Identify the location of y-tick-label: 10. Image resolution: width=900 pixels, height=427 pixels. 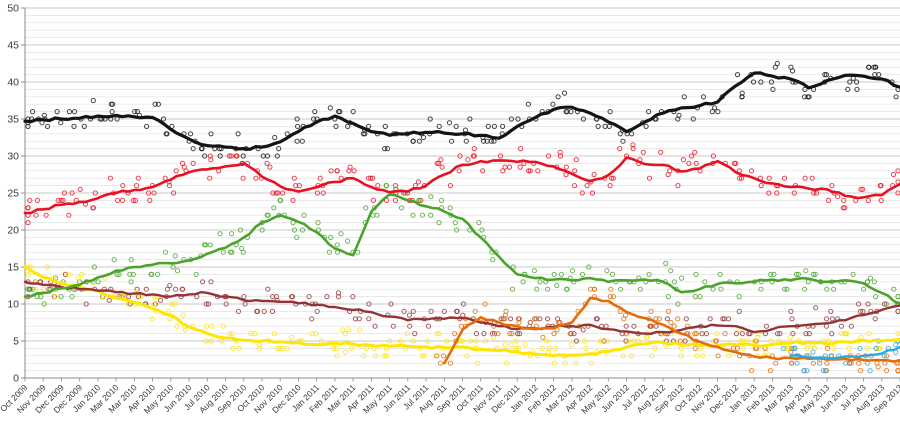
(13, 305).